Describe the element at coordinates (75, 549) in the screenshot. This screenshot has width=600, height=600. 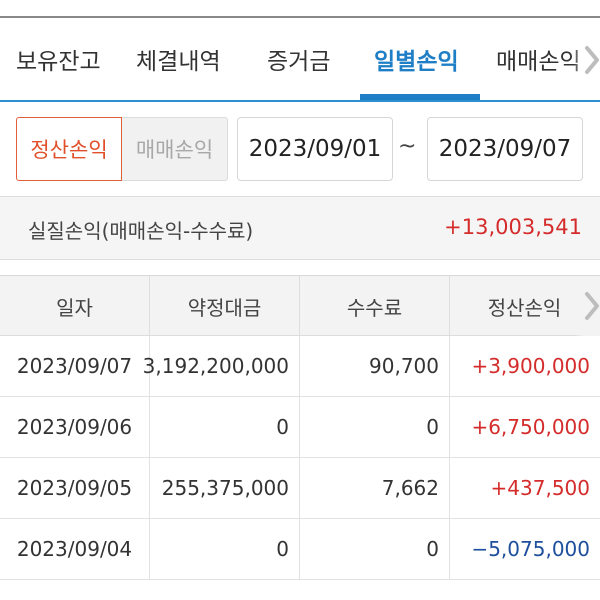
I see `cell-date: 2023/09/04` at that location.